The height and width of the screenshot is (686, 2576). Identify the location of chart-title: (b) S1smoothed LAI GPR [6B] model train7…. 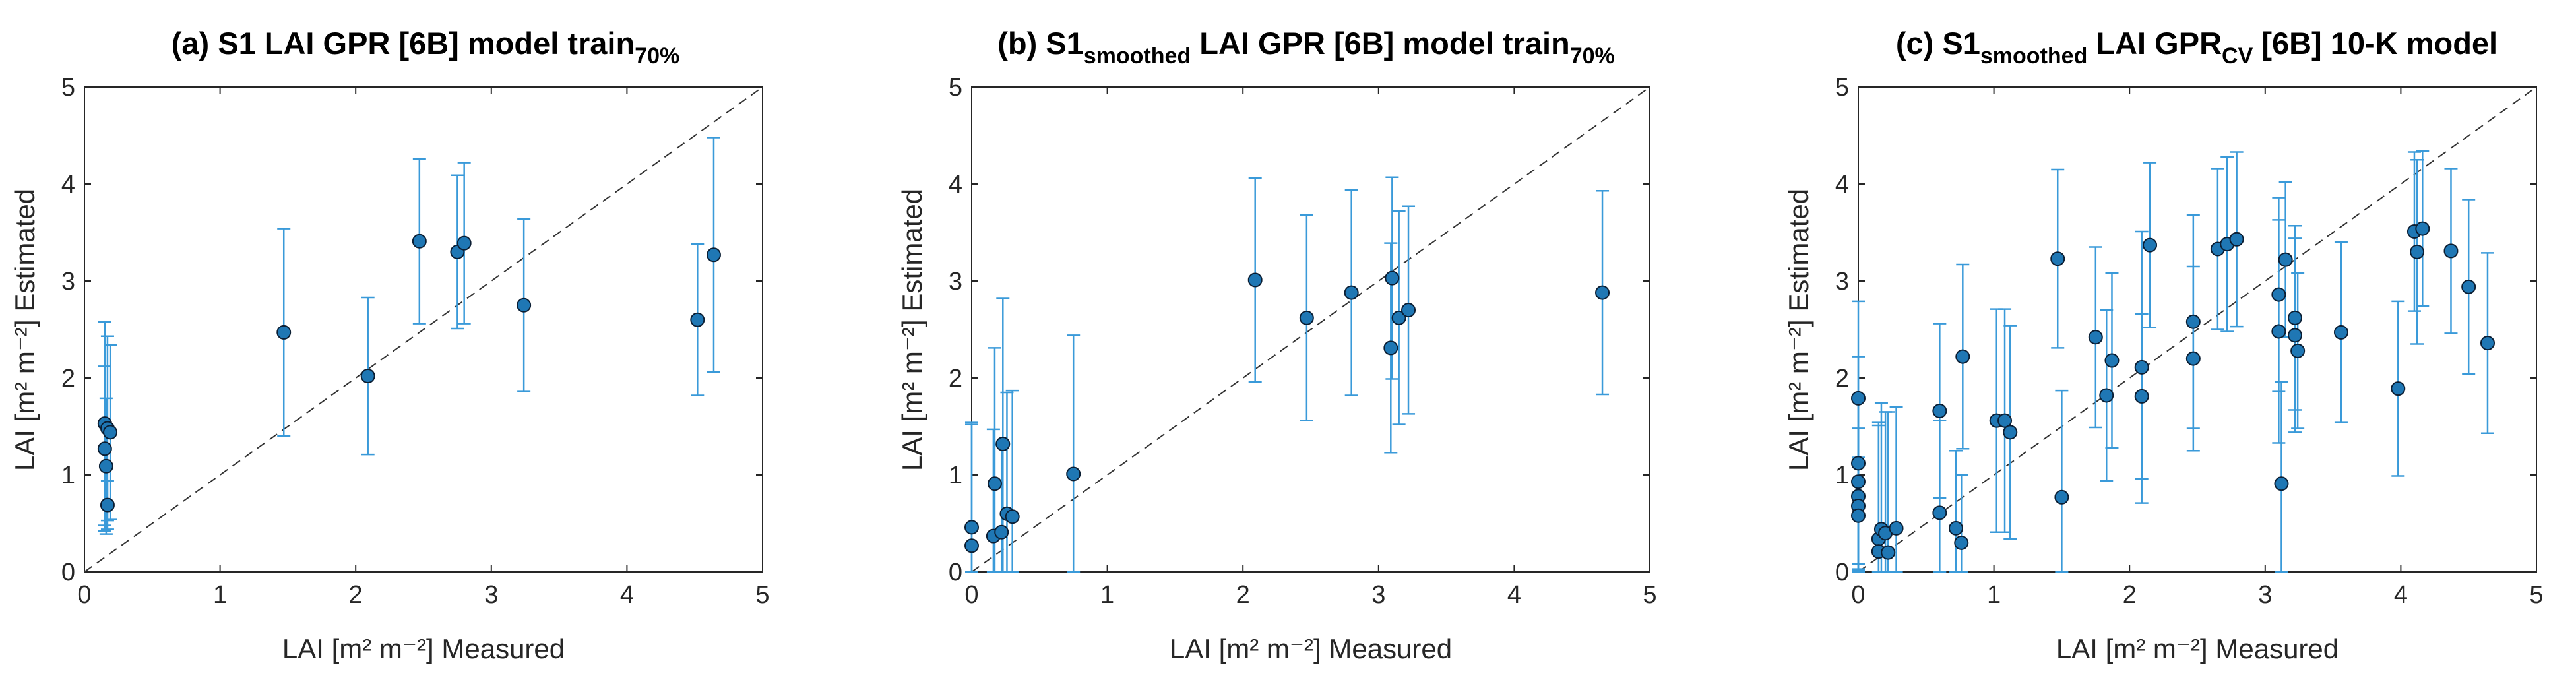
(1306, 48).